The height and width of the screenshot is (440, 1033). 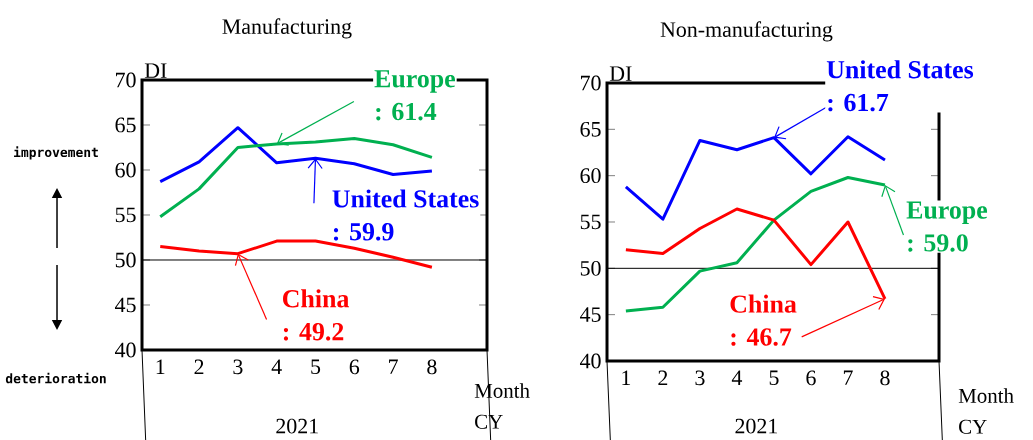 What do you see at coordinates (414, 81) in the screenshot?
I see `series-label: Europe` at bounding box center [414, 81].